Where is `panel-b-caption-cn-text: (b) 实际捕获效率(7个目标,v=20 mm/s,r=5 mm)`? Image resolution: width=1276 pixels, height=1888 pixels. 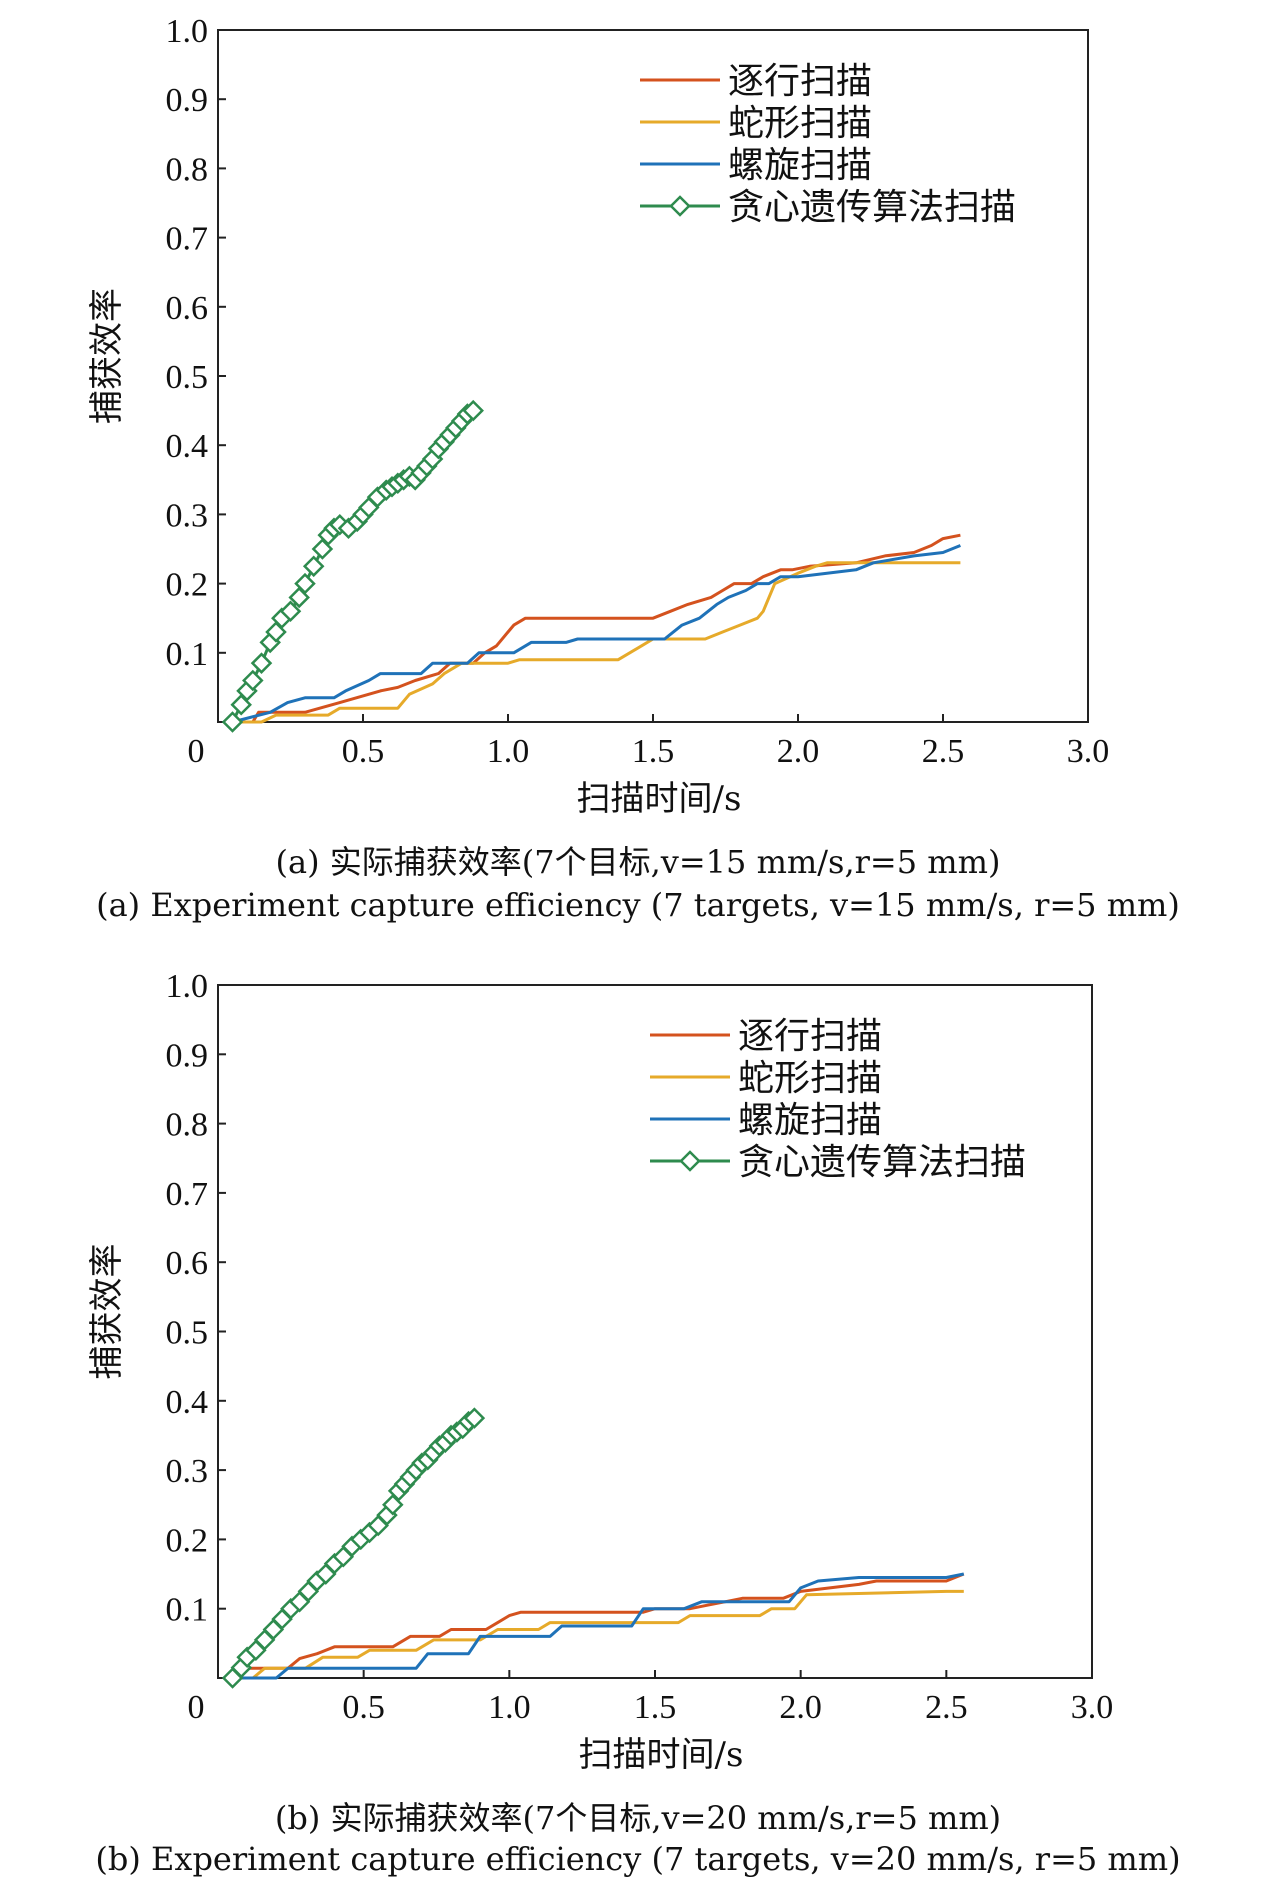
panel-b-caption-cn-text: (b) 实际捕获效率(7个目标,v=20 mm/s,r=5 mm) is located at coordinates (638, 1818).